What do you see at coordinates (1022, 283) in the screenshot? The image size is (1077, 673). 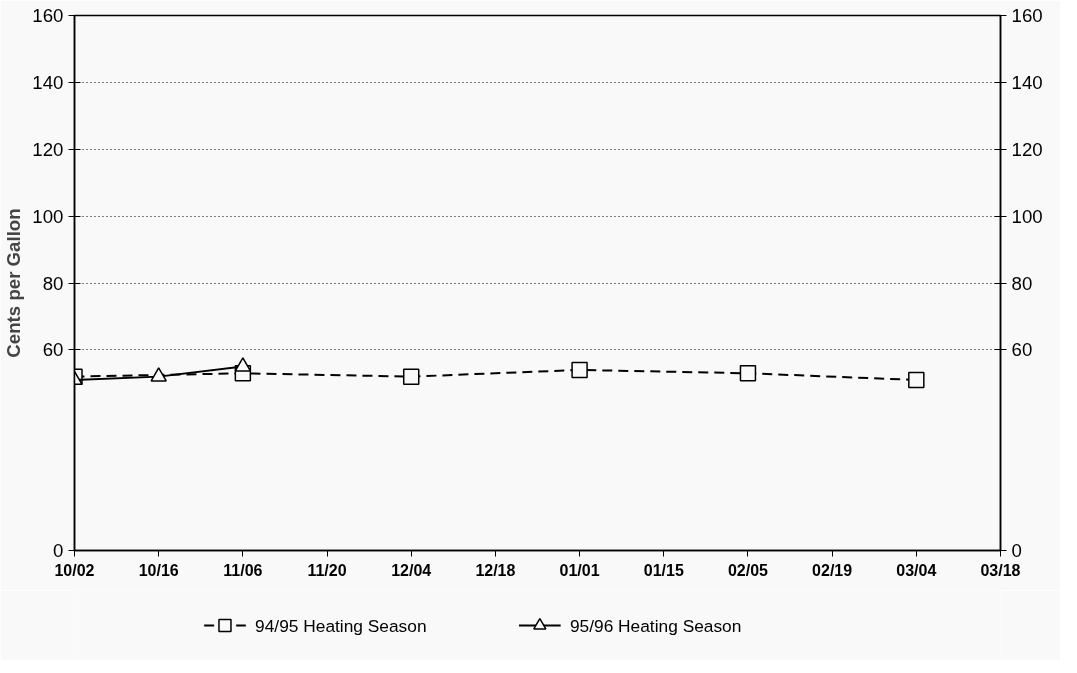 I see `y2-tick-label: 80` at bounding box center [1022, 283].